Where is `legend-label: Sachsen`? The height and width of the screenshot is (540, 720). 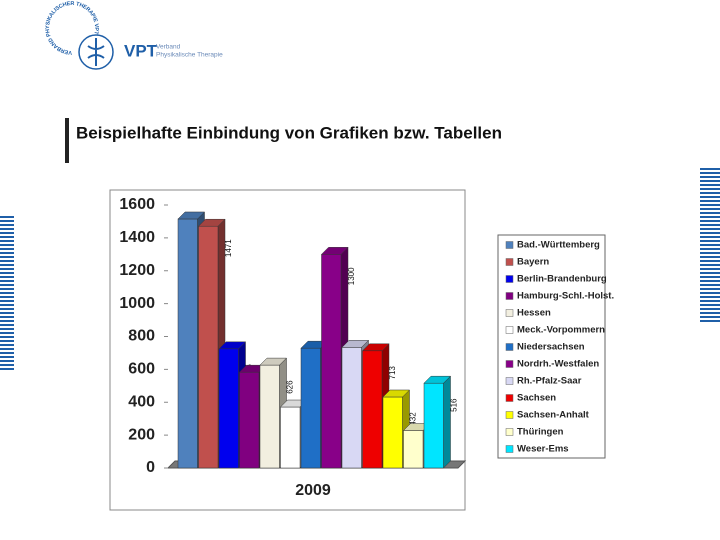 legend-label: Sachsen is located at coordinates (536, 398).